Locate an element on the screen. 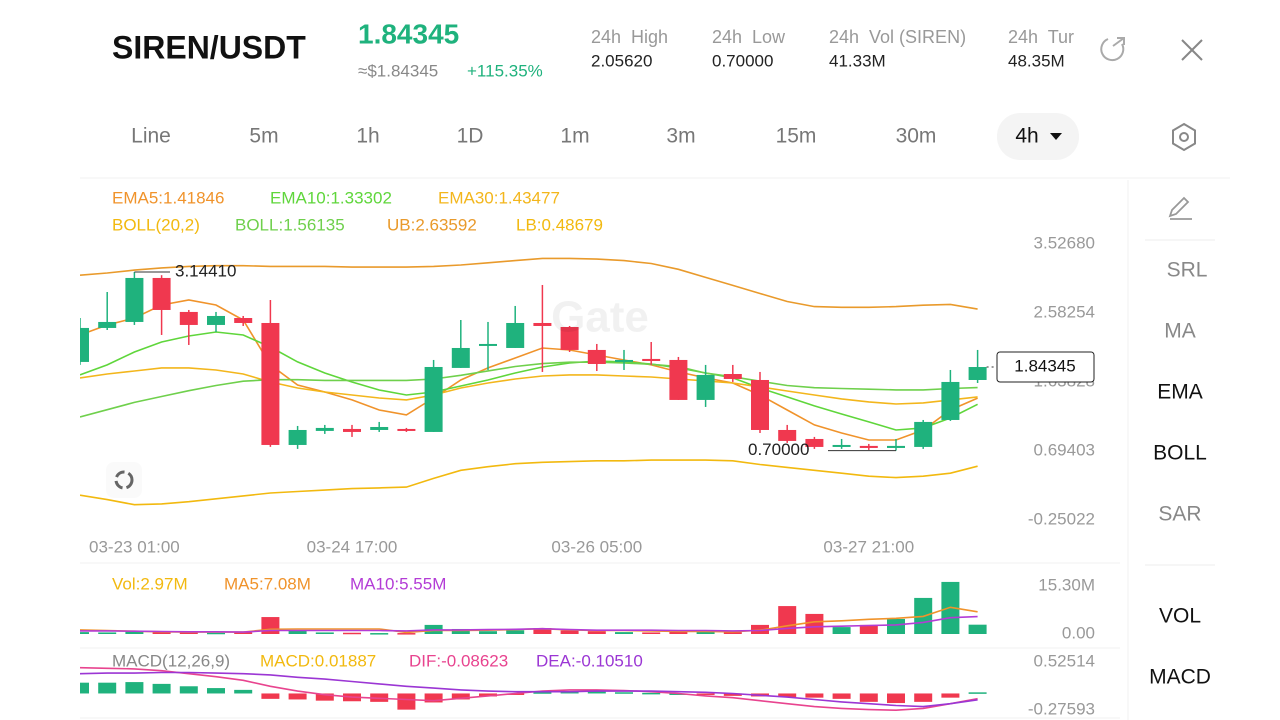 The height and width of the screenshot is (720, 1280). high-label: 3.14410 is located at coordinates (205, 270).